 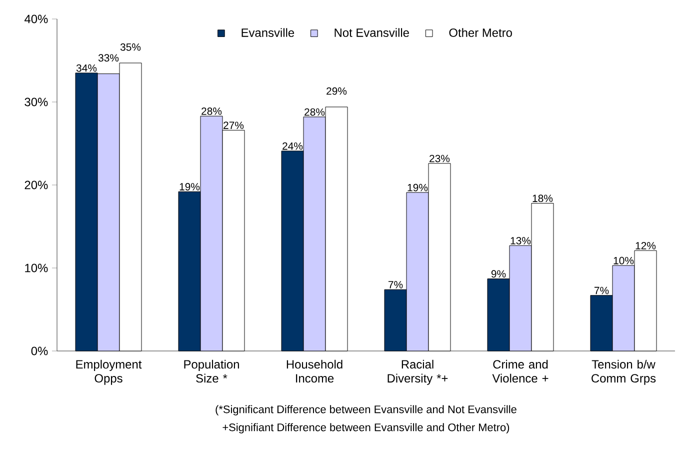 I want to click on y-tick-label: 30%, so click(x=36, y=102).